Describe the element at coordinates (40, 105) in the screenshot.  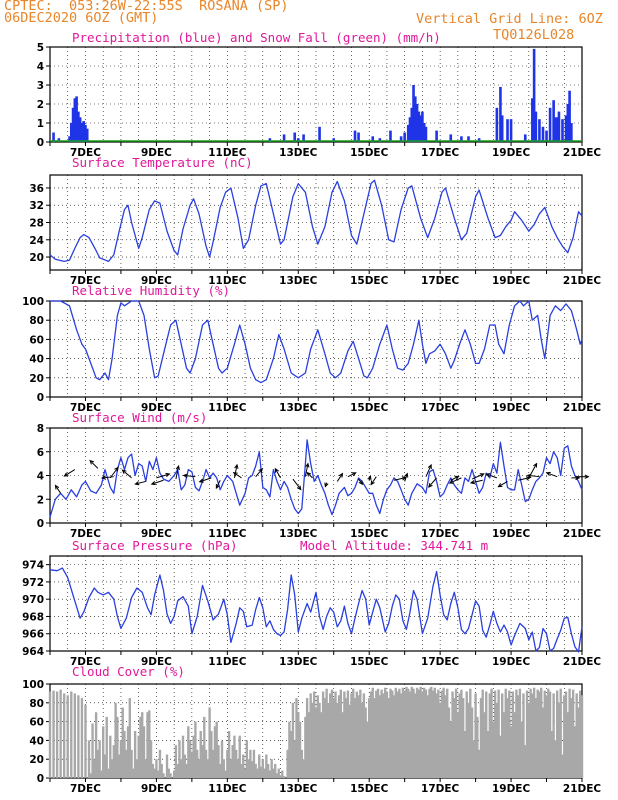
I see `y-tick-label: 2` at that location.